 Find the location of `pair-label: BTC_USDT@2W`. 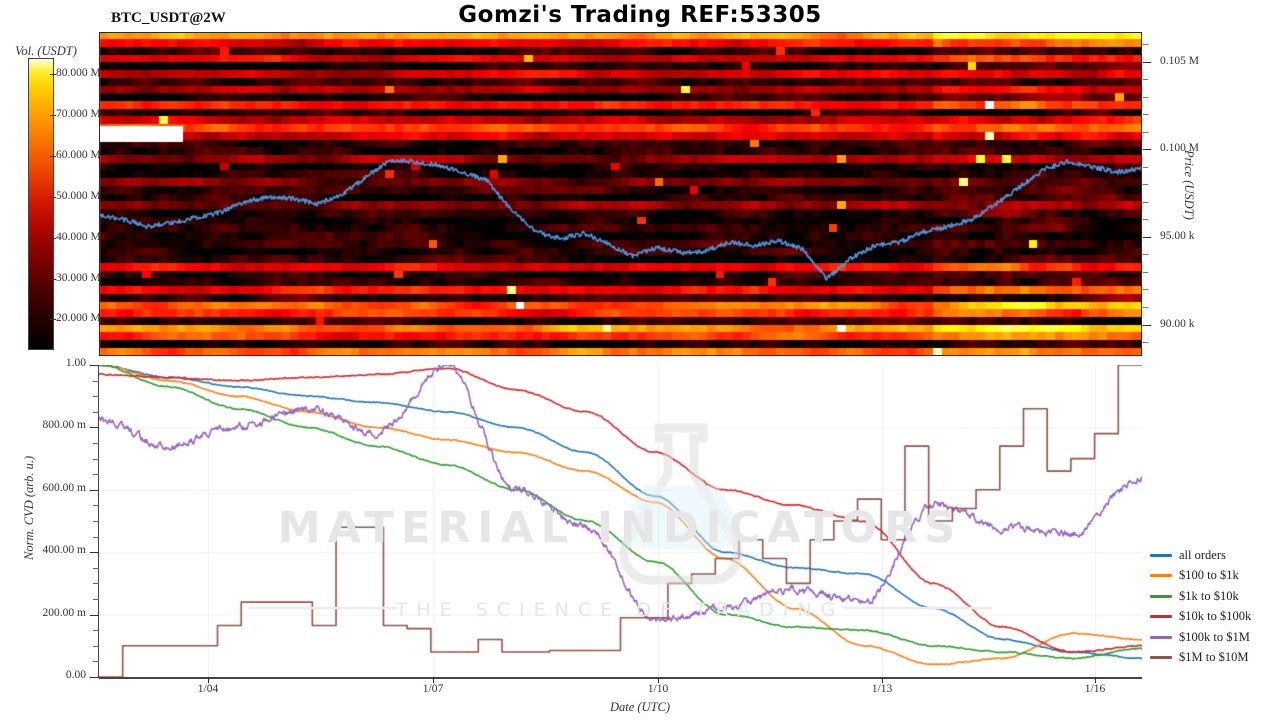

pair-label: BTC_USDT@2W is located at coordinates (168, 18).